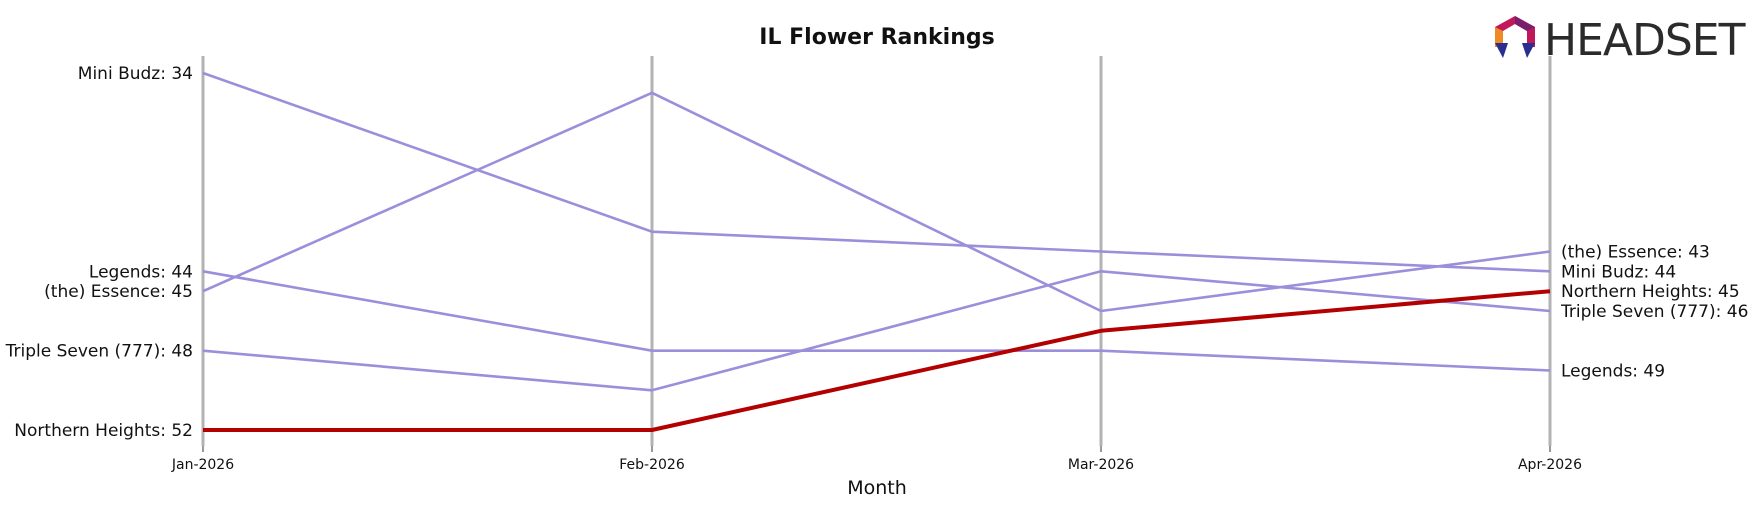 Image resolution: width=1753 pixels, height=507 pixels. What do you see at coordinates (103, 431) in the screenshot?
I see `start-label: Northern Heights: 52` at bounding box center [103, 431].